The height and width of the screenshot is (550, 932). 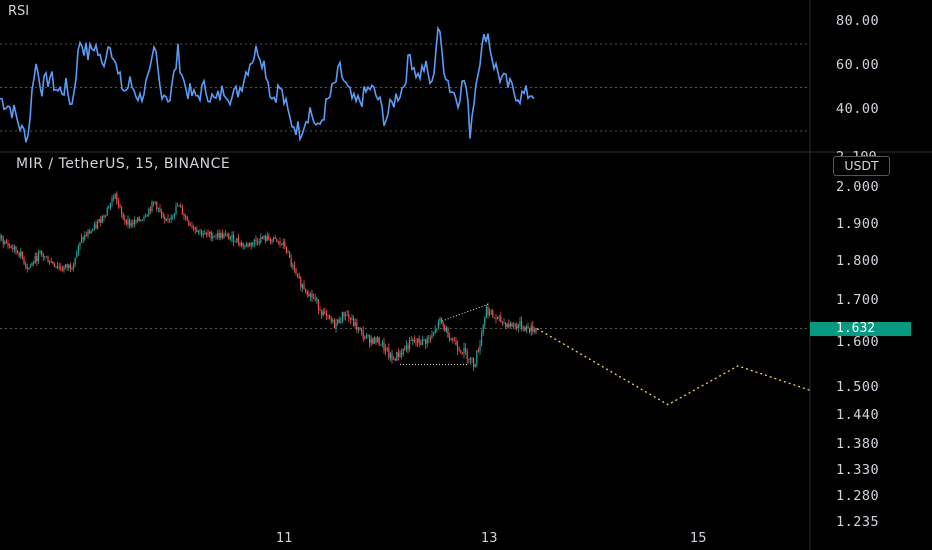 What do you see at coordinates (858, 496) in the screenshot?
I see `price-axis-label: 1.280` at bounding box center [858, 496].